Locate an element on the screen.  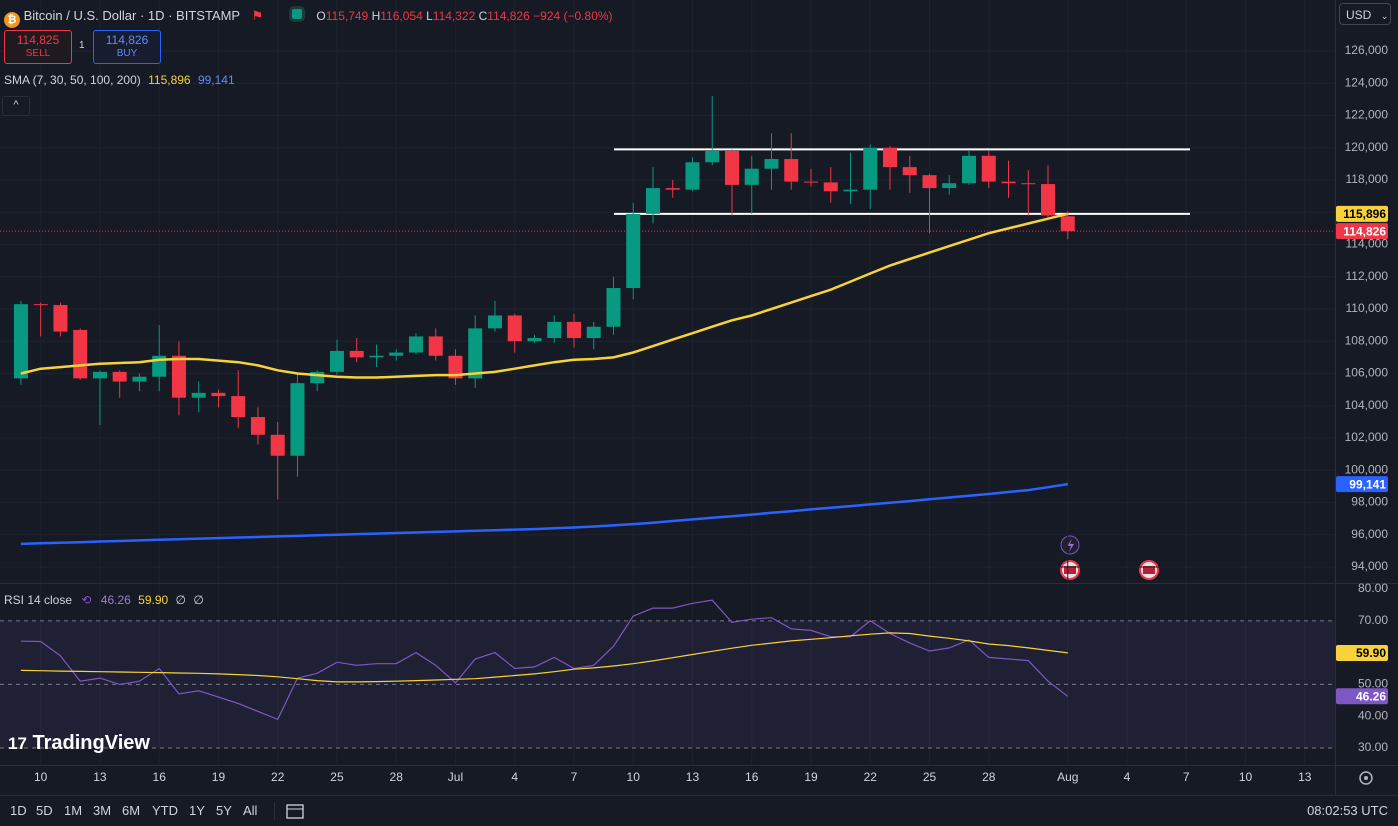
sell-button: 114,825 SELL is located at coordinates (38, 47).